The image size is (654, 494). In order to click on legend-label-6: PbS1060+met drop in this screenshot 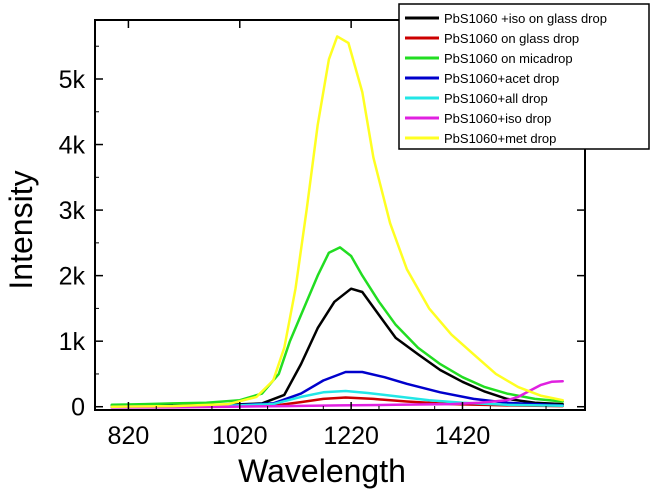, I will do `click(500, 138)`.